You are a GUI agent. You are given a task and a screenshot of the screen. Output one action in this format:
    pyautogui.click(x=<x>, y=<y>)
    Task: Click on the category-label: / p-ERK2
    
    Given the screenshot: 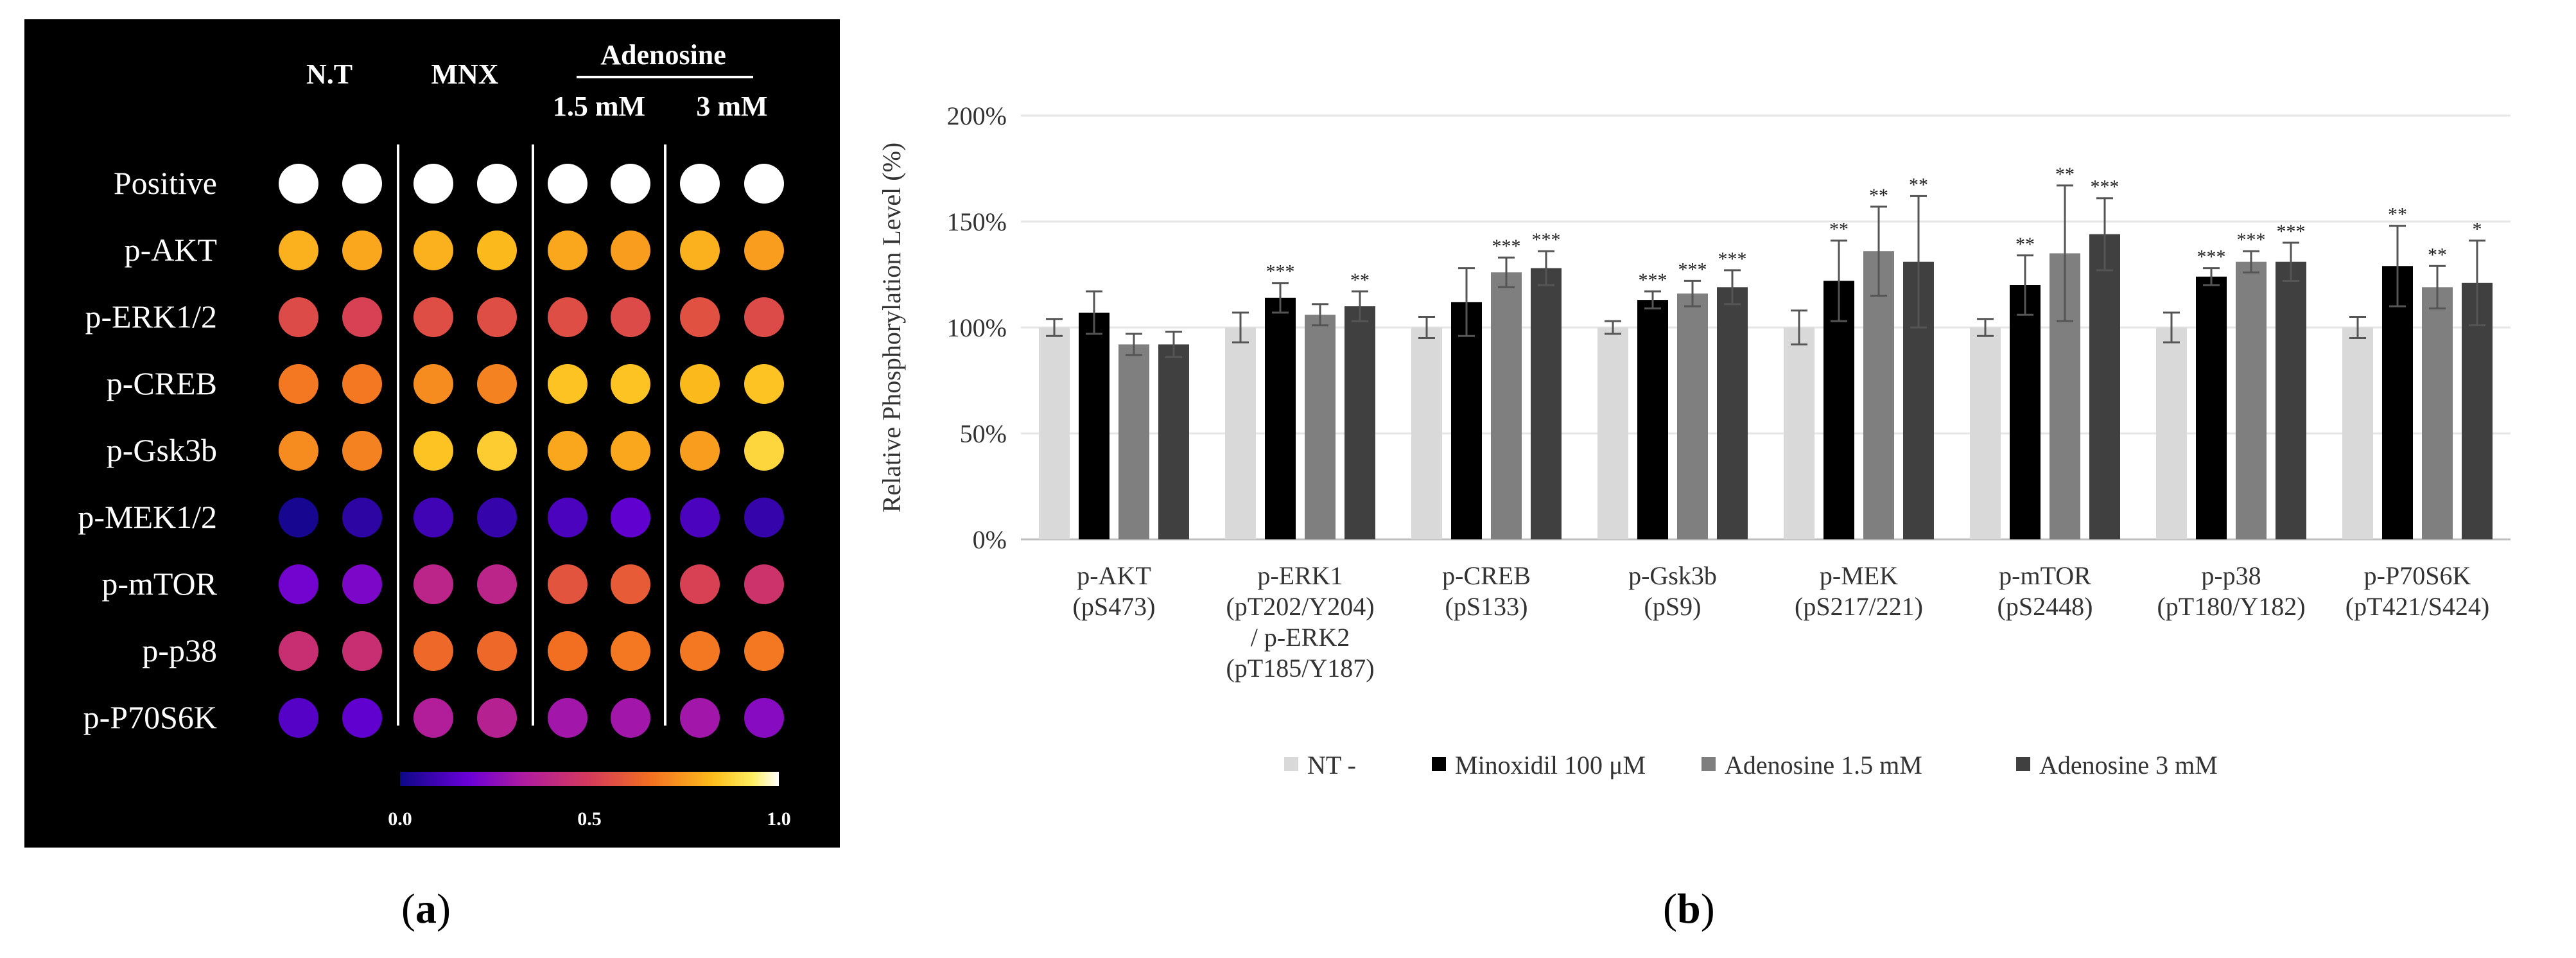 What is the action you would take?
    pyautogui.click(x=1300, y=637)
    